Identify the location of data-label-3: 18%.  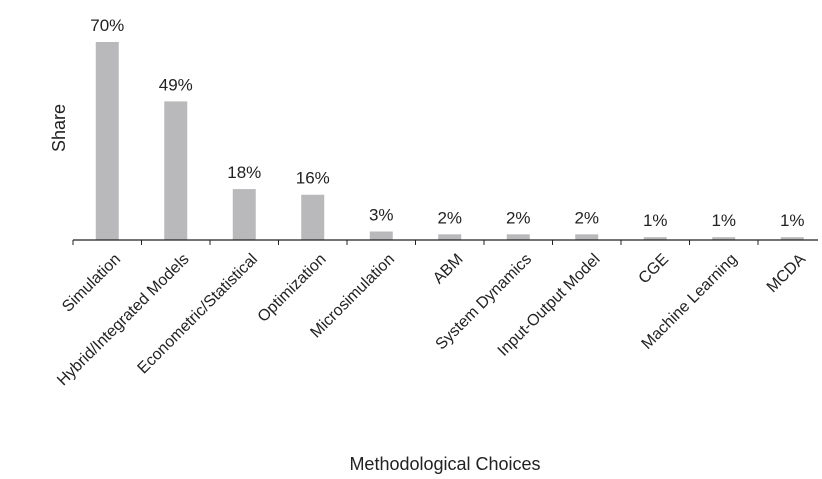
(244, 172).